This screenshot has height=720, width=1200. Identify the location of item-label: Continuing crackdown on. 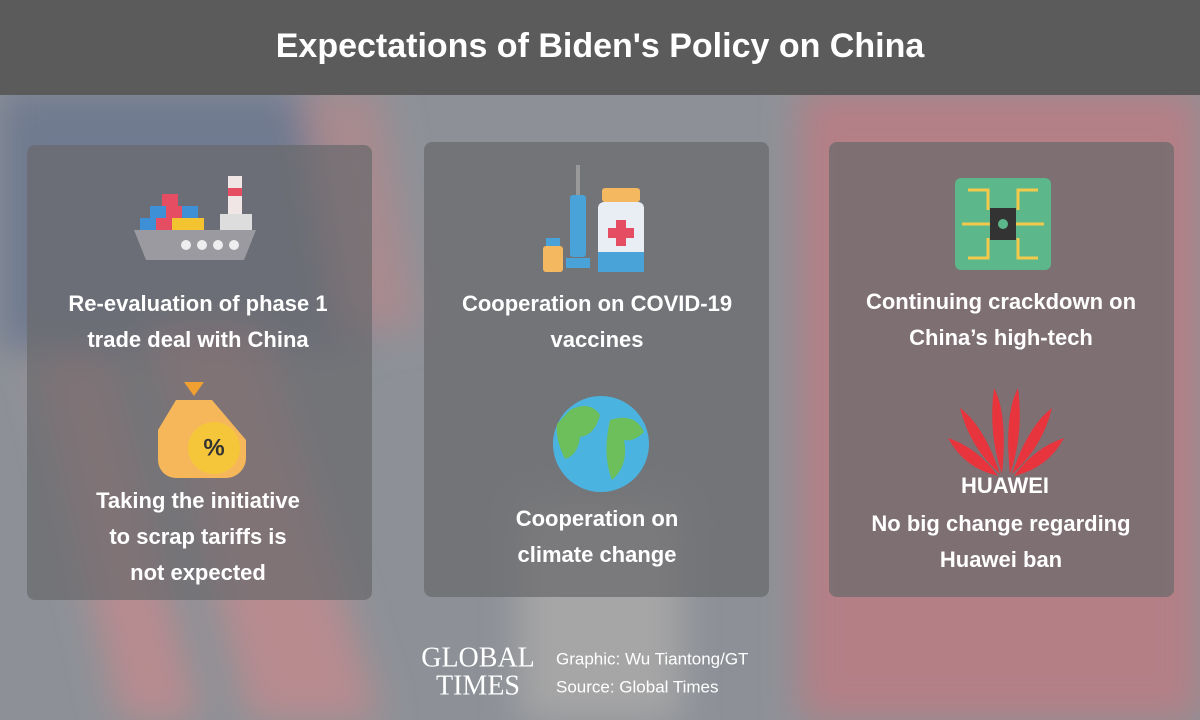
(1001, 301).